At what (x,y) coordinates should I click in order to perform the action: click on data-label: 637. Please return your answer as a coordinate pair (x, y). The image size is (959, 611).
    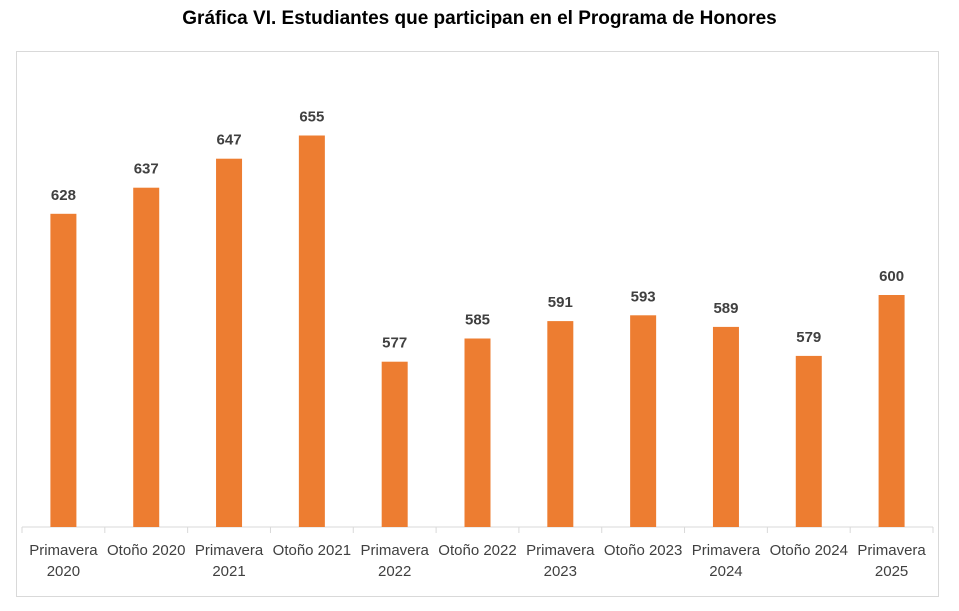
    Looking at the image, I should click on (146, 169).